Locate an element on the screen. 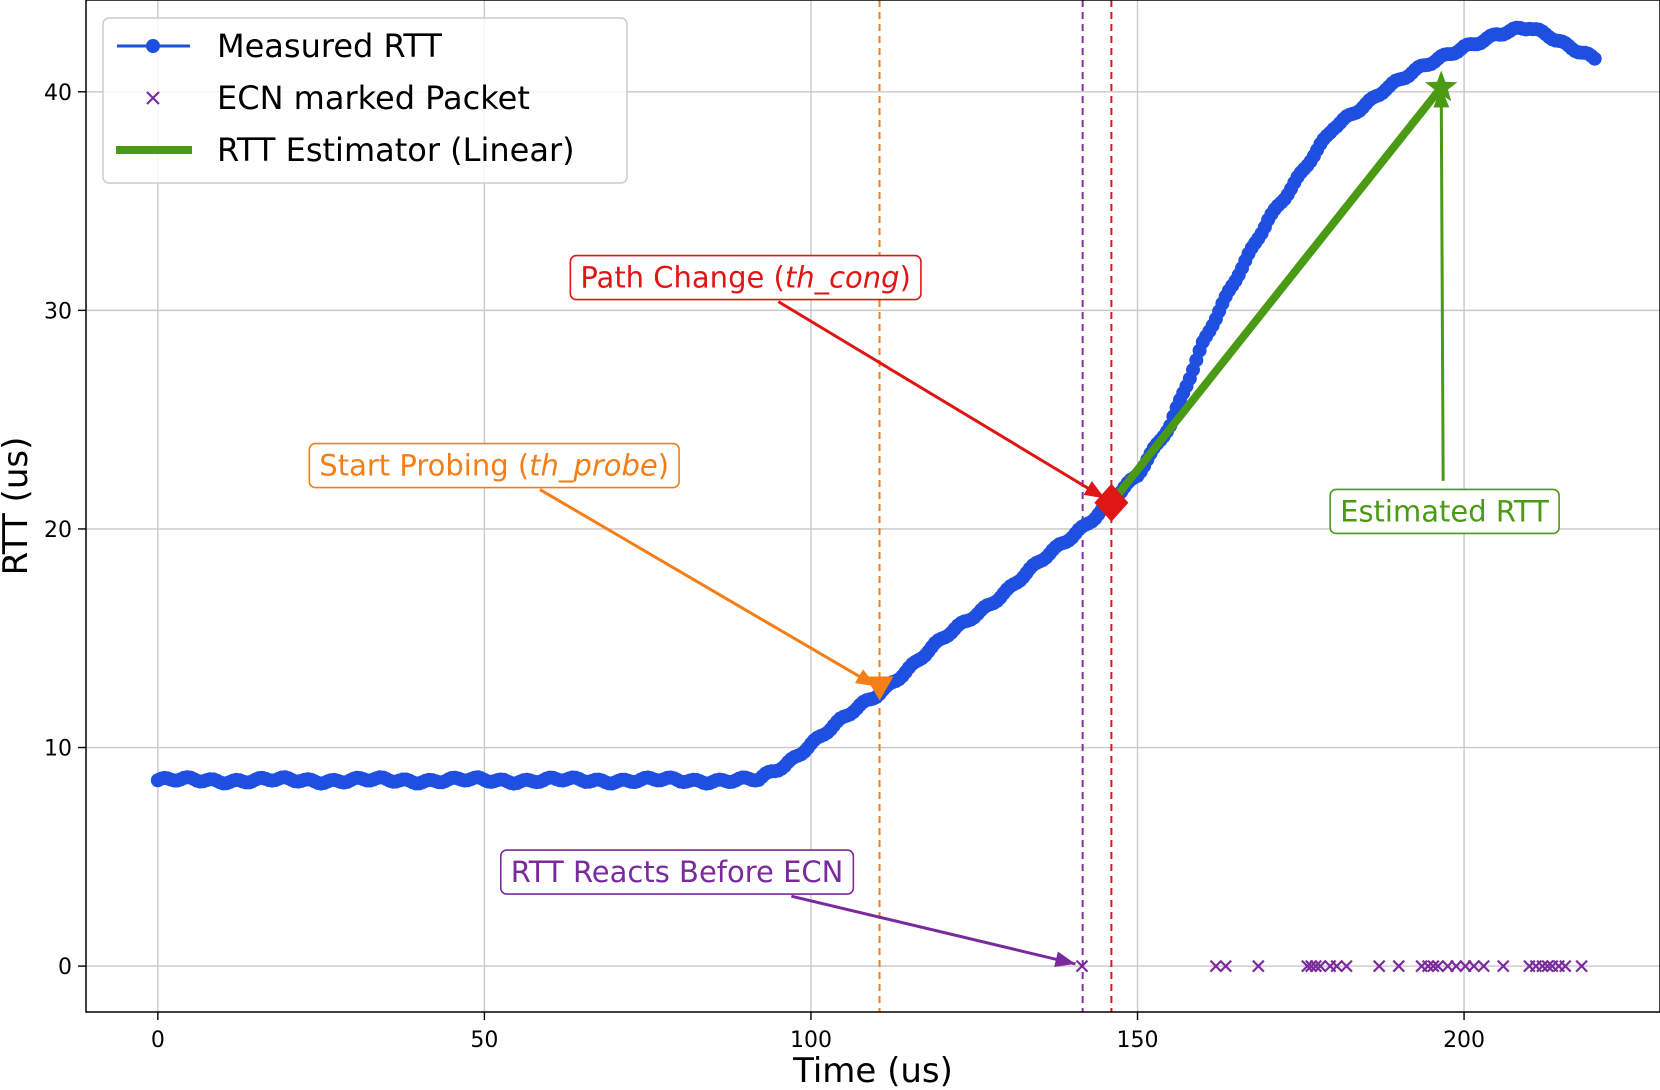 The width and height of the screenshot is (1660, 1090). legend-label: Measured RTT is located at coordinates (329, 46).